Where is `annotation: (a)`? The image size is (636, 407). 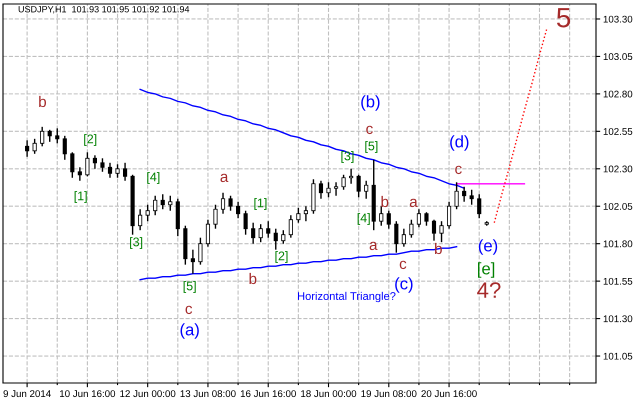 annotation: (a) is located at coordinates (189, 331).